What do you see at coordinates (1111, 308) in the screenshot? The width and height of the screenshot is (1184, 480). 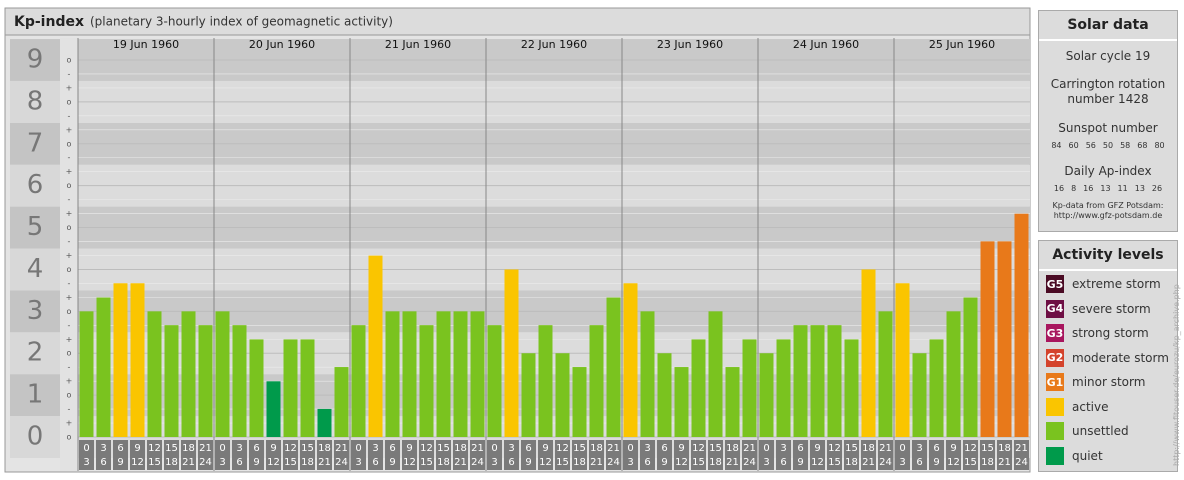 I see `legend-label: severe storm` at bounding box center [1111, 308].